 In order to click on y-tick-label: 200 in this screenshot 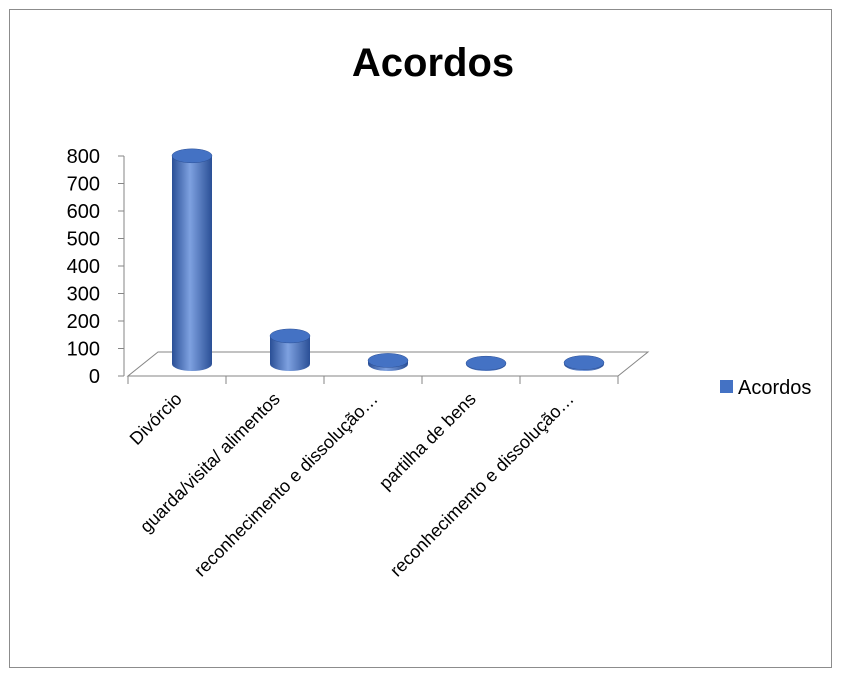, I will do `click(83, 322)`.